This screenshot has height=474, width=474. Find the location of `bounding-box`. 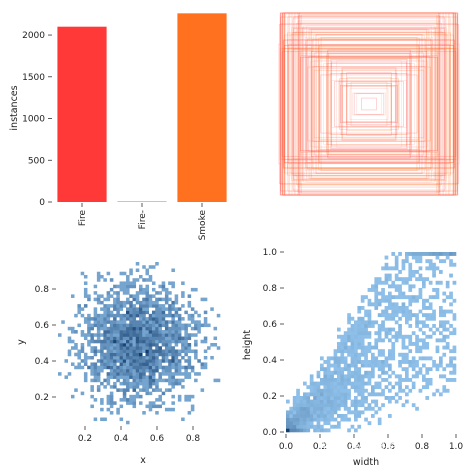

bounding-box is located at coordinates (369, 104).